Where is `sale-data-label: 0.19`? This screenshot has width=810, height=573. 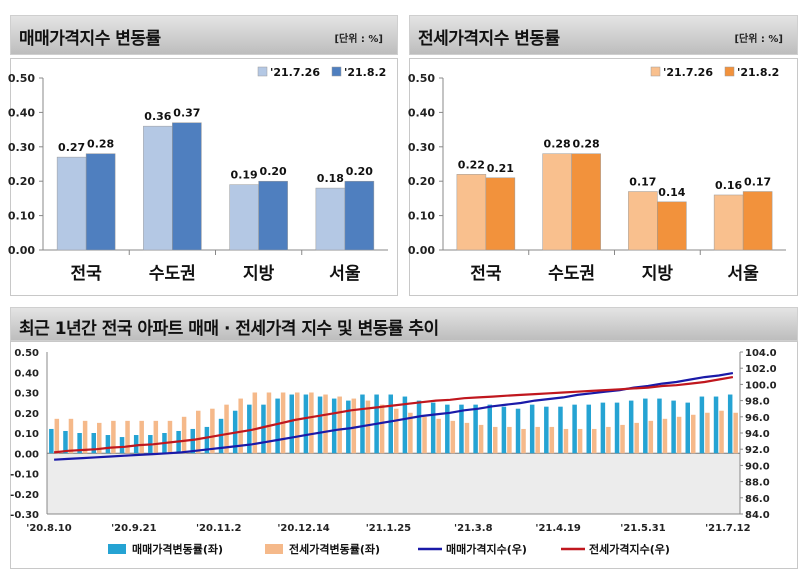 sale-data-label: 0.19 is located at coordinates (244, 175).